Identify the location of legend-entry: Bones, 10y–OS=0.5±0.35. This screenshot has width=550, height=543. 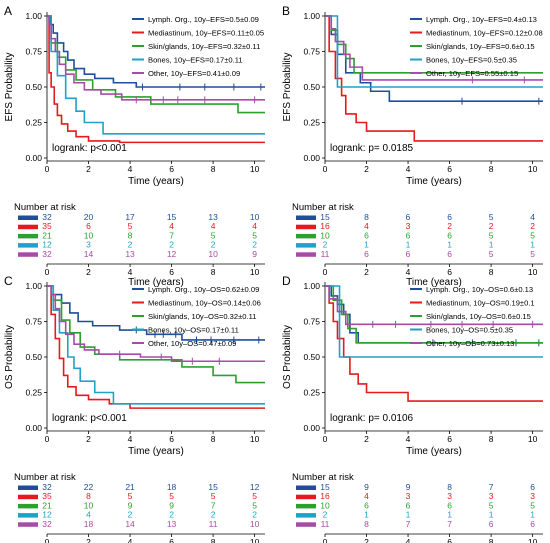
(469, 330).